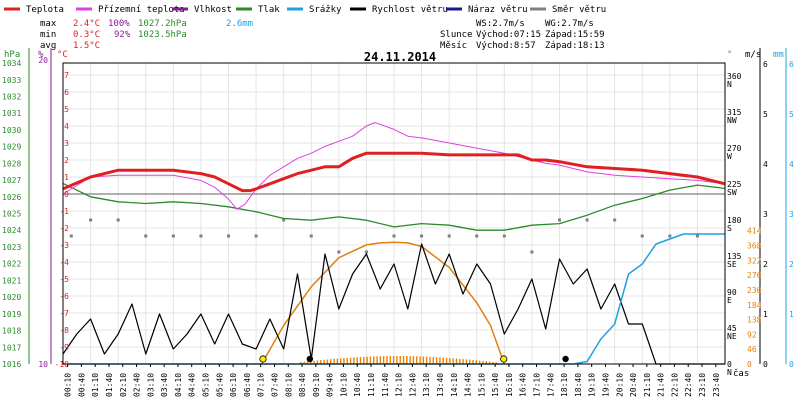 This screenshot has height=400, width=800. I want to click on mm-tick-label: 2, so click(791, 264).